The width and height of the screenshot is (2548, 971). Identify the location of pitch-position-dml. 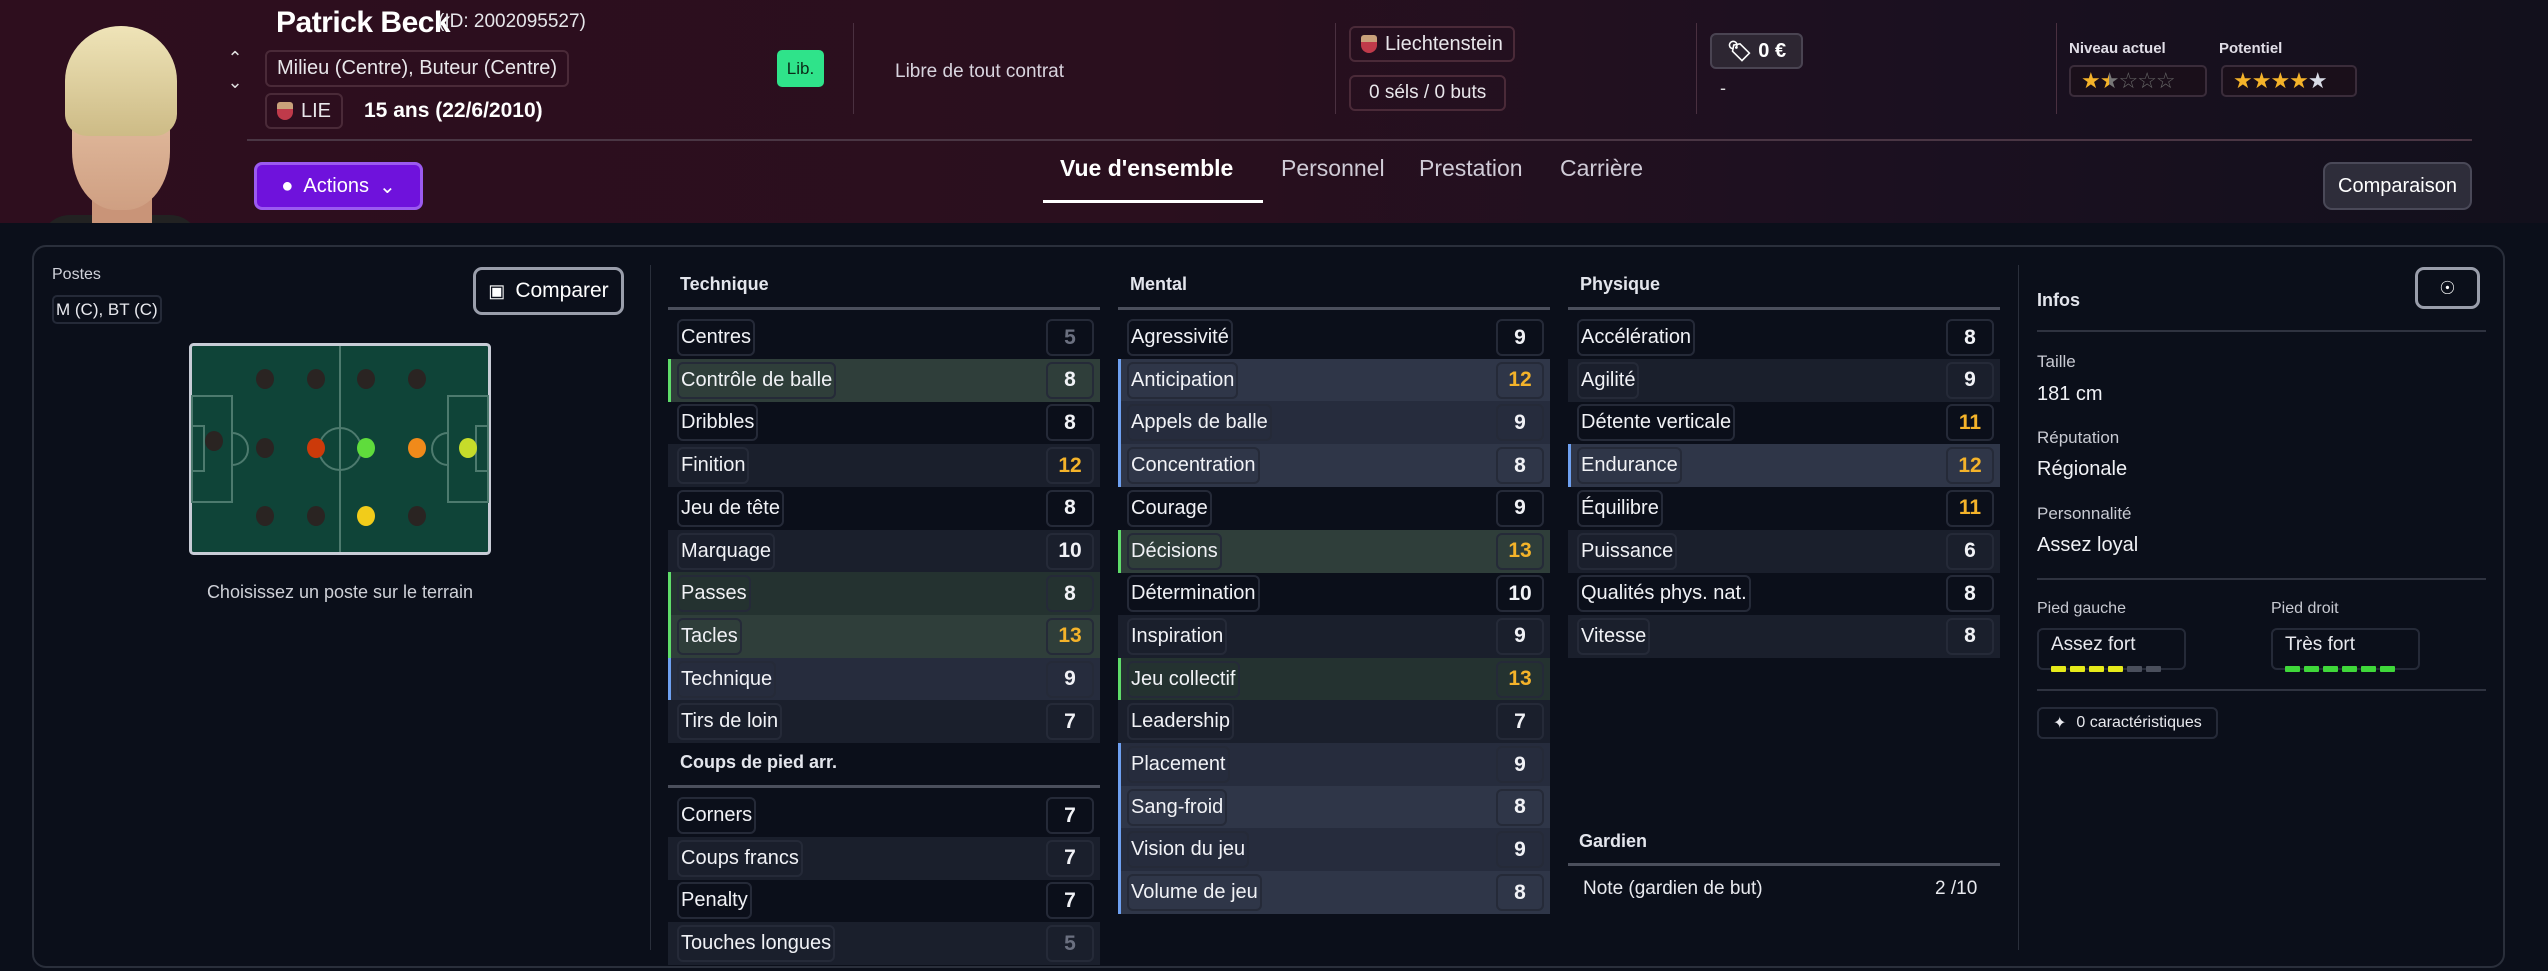
(316, 379).